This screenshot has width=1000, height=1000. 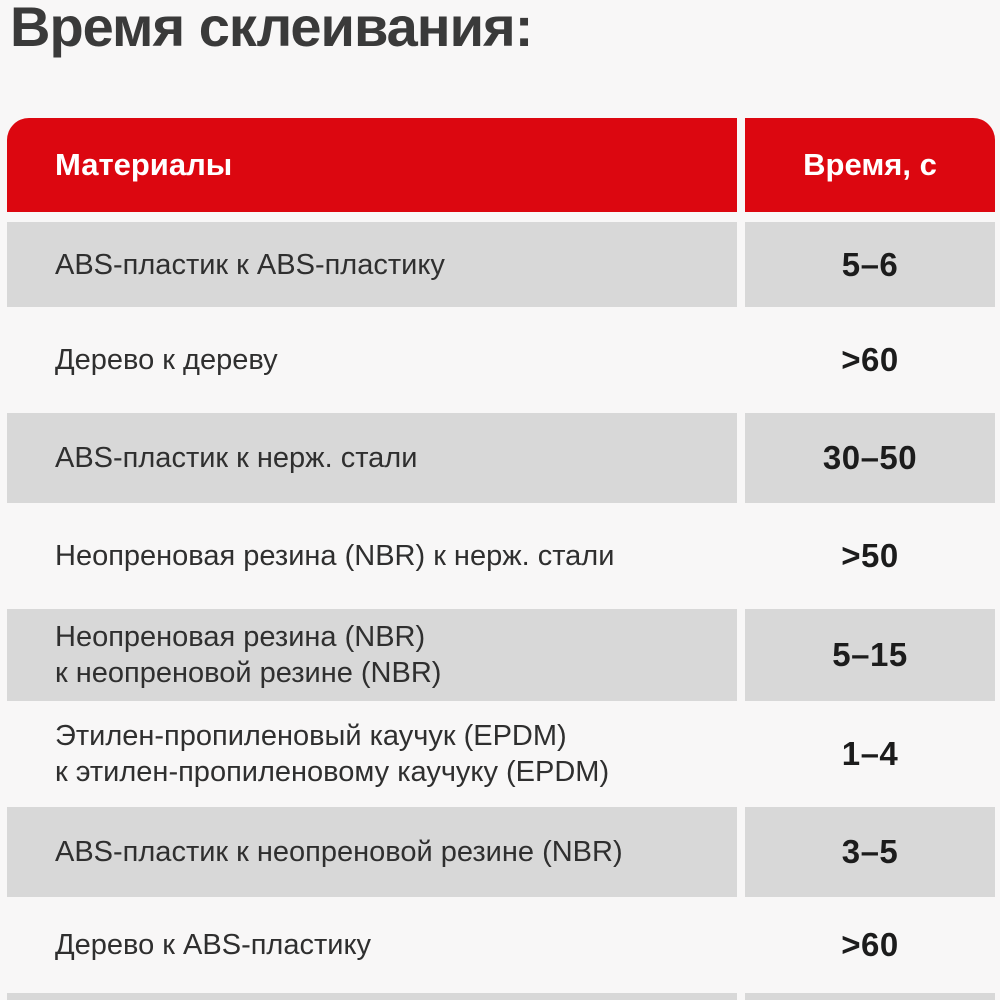 I want to click on table-row: Дерево к ABS-пластику >60, so click(x=501, y=945).